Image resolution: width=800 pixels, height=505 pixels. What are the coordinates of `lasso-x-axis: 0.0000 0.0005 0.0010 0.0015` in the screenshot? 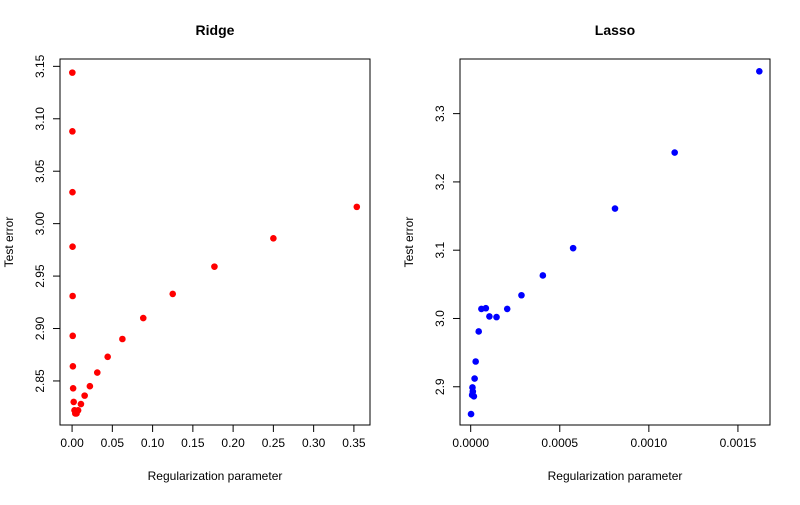 It's located at (604, 437).